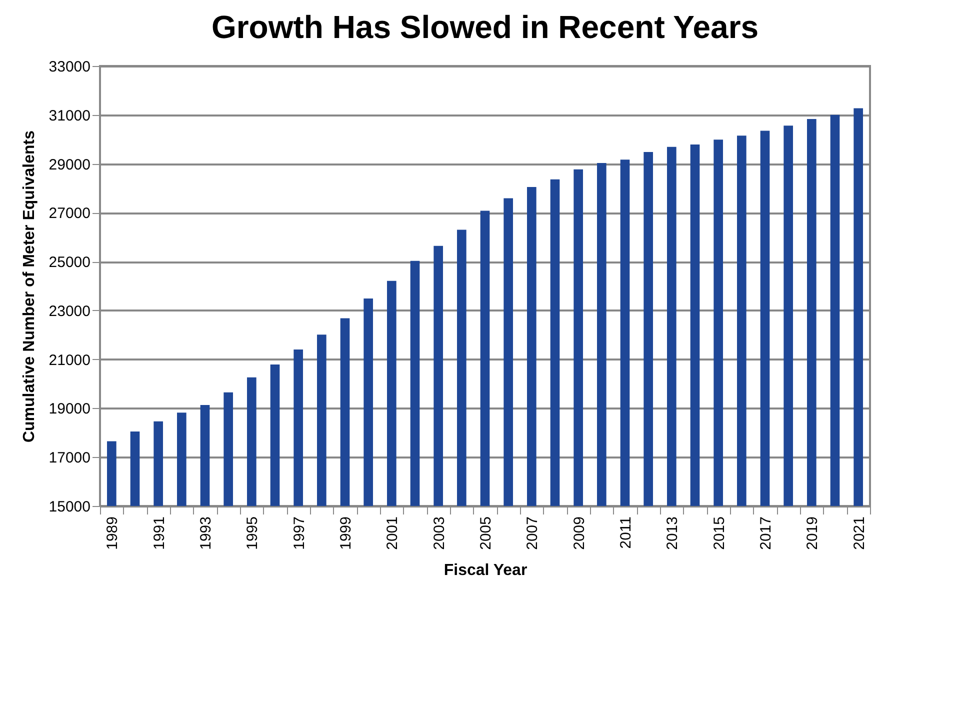  What do you see at coordinates (69, 458) in the screenshot?
I see `y-tick-label: 17000` at bounding box center [69, 458].